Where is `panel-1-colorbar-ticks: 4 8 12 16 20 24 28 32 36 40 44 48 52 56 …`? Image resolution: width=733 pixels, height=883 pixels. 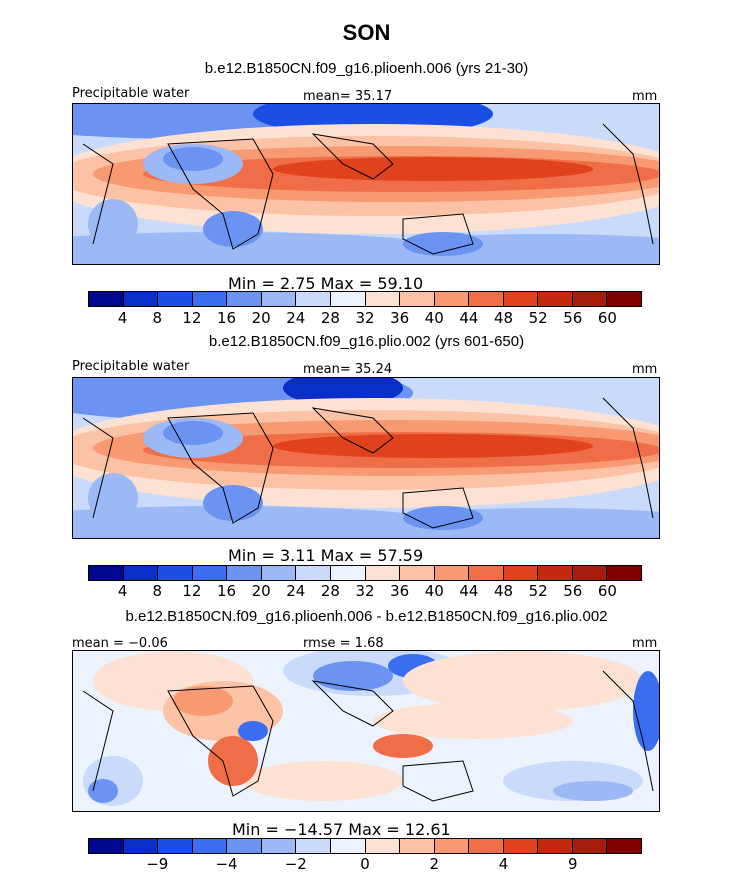 panel-1-colorbar-ticks: 4 8 12 16 20 24 28 32 36 40 44 48 52 56 … is located at coordinates (365, 319).